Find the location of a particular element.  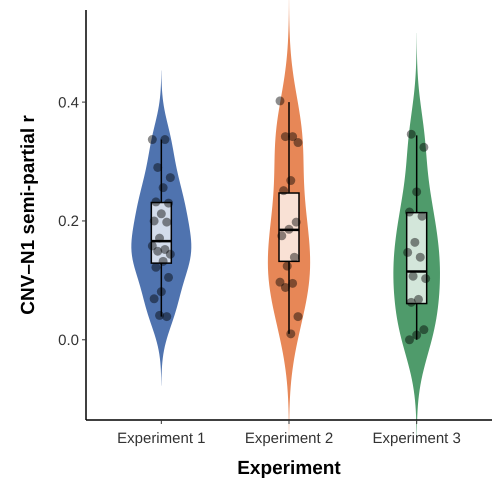

x-tick-label: Experiment 1 is located at coordinates (161, 438).